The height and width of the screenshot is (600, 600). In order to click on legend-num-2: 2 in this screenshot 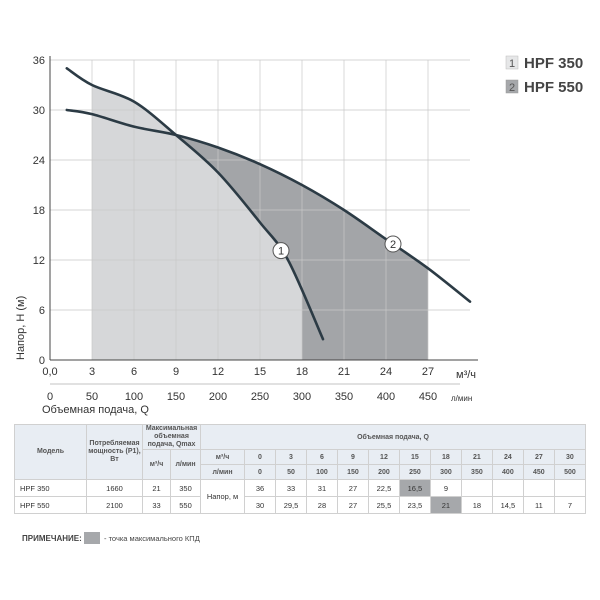, I will do `click(512, 88)`.